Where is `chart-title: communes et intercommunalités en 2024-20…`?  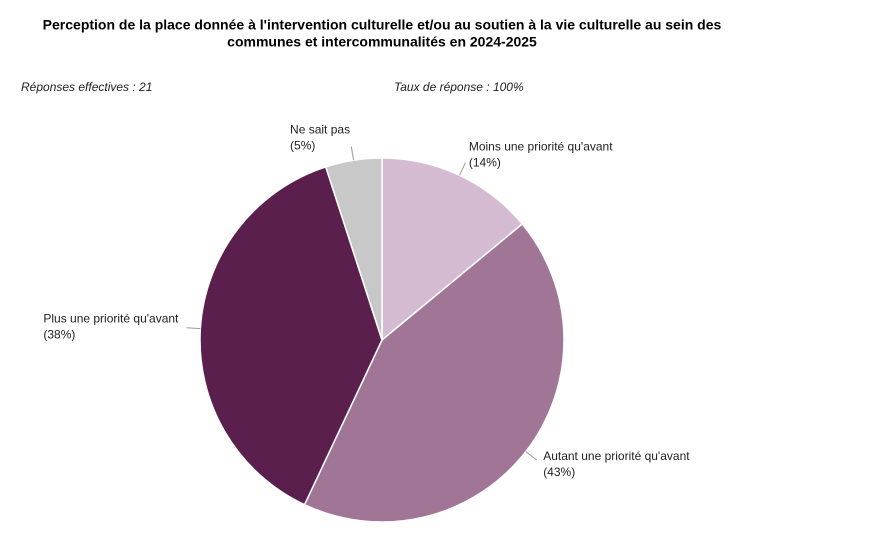 chart-title: communes et intercommunalités en 2024-20… is located at coordinates (382, 42).